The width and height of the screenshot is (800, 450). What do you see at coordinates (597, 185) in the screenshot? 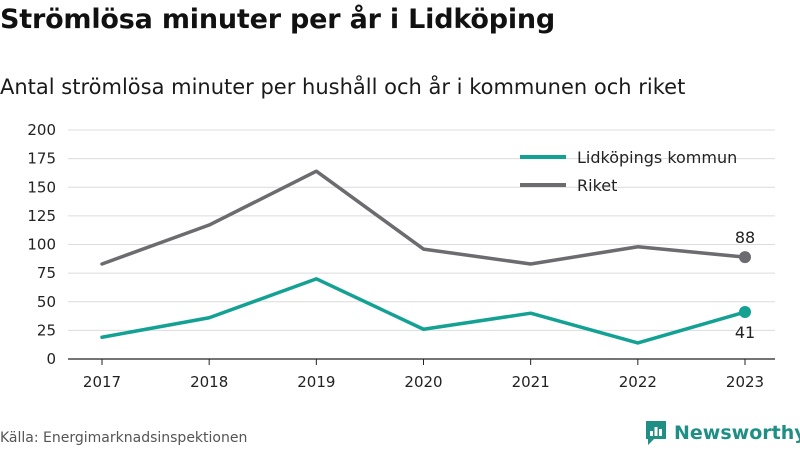
I see `legend-label: Riket` at bounding box center [597, 185].